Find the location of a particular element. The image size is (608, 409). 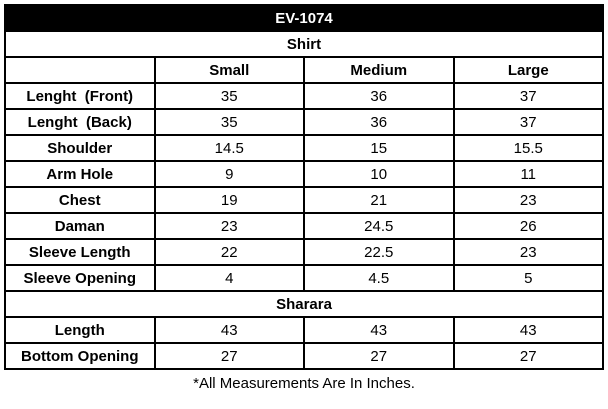

section-title: Shirt is located at coordinates (304, 44).